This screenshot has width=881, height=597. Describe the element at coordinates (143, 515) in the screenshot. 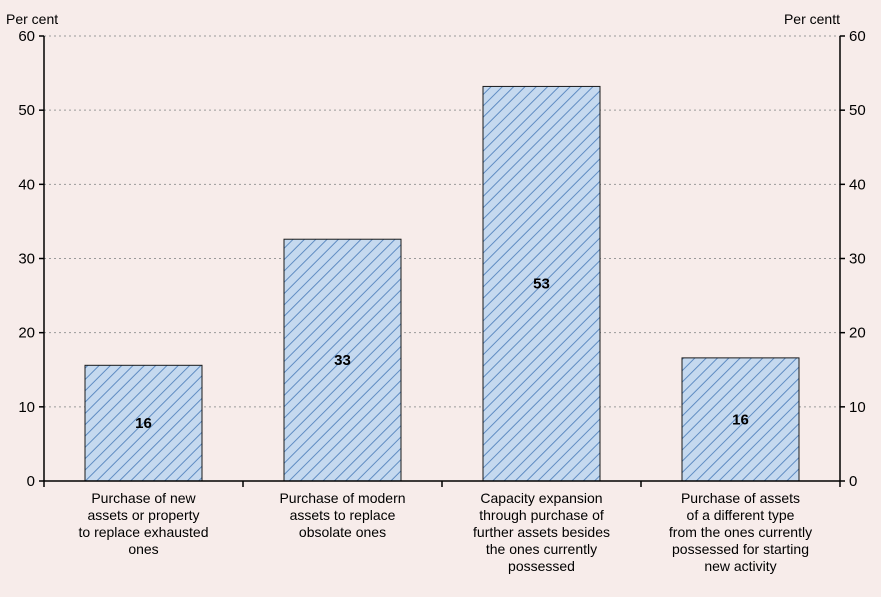

I see `x-category-label-line: assets or property` at that location.